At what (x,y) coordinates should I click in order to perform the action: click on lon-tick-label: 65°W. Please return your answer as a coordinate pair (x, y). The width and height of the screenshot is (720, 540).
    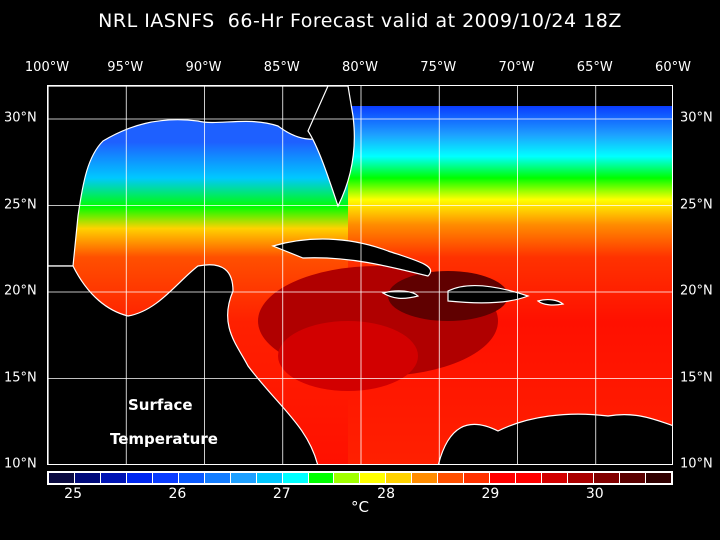
    Looking at the image, I should click on (594, 67).